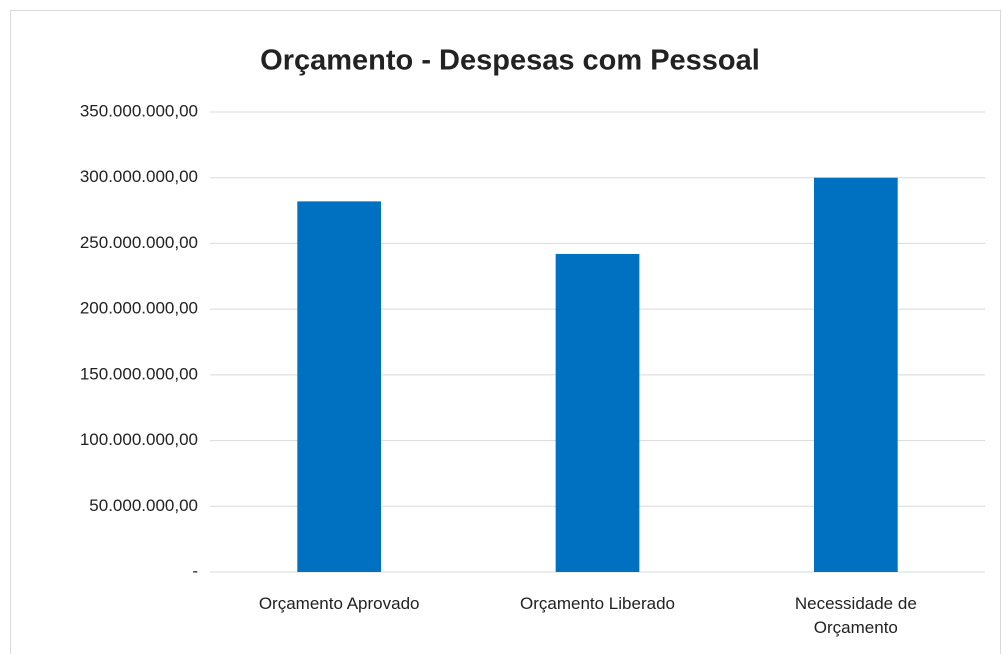 The height and width of the screenshot is (654, 1003). What do you see at coordinates (139, 308) in the screenshot?
I see `y-tick-label: 200.000.000,00` at bounding box center [139, 308].